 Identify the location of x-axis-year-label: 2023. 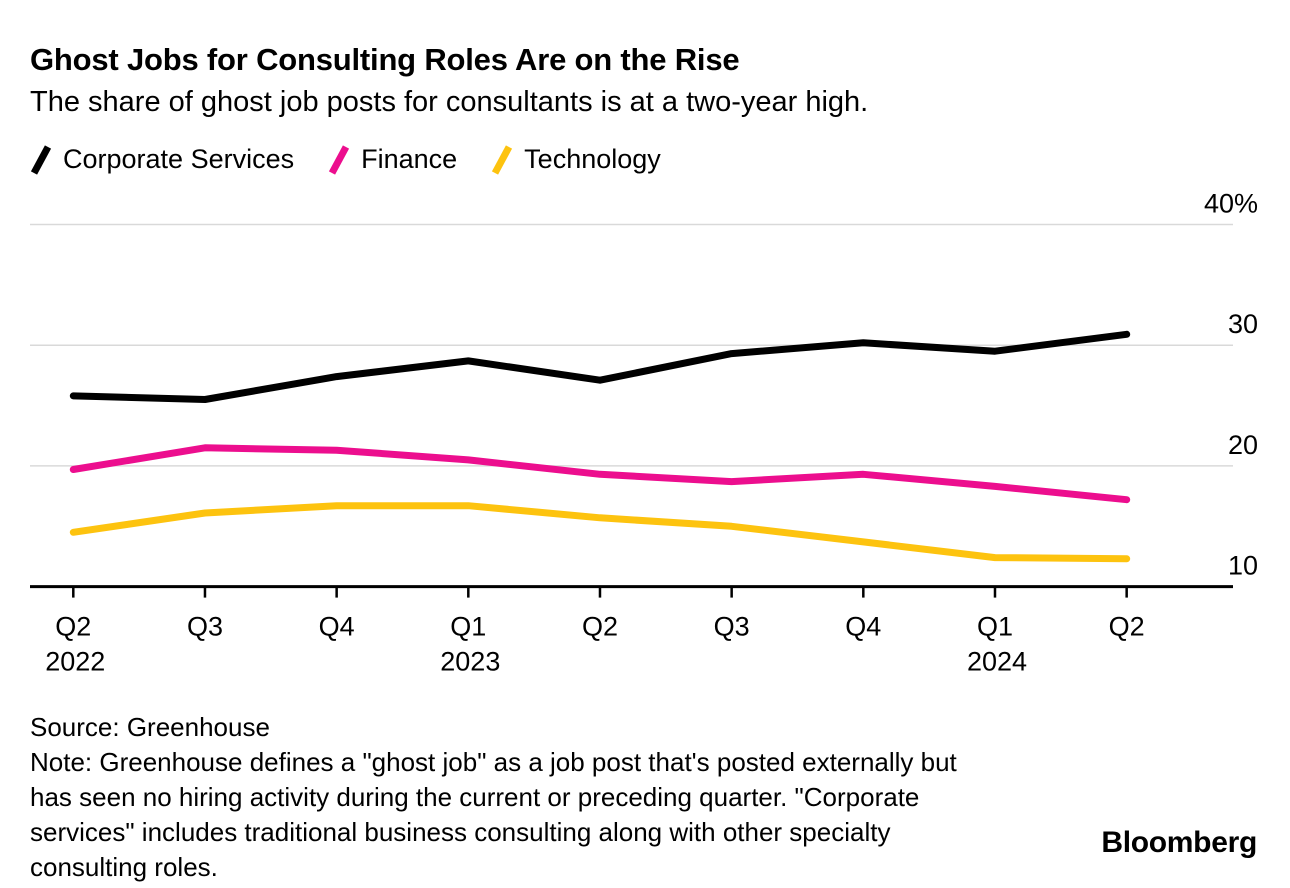
(470, 662).